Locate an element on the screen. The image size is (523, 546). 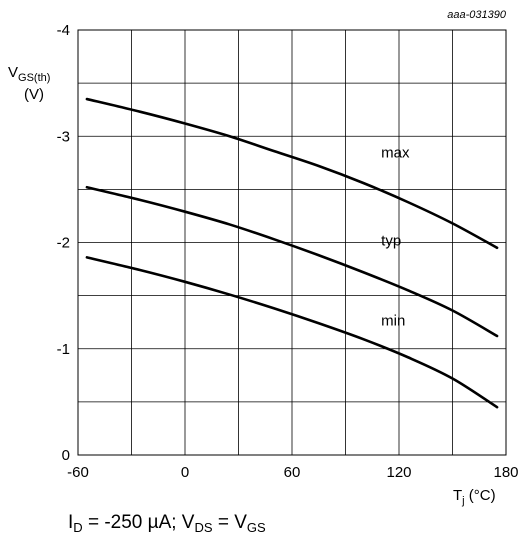
curve-label-max: max is located at coordinates (395, 153).